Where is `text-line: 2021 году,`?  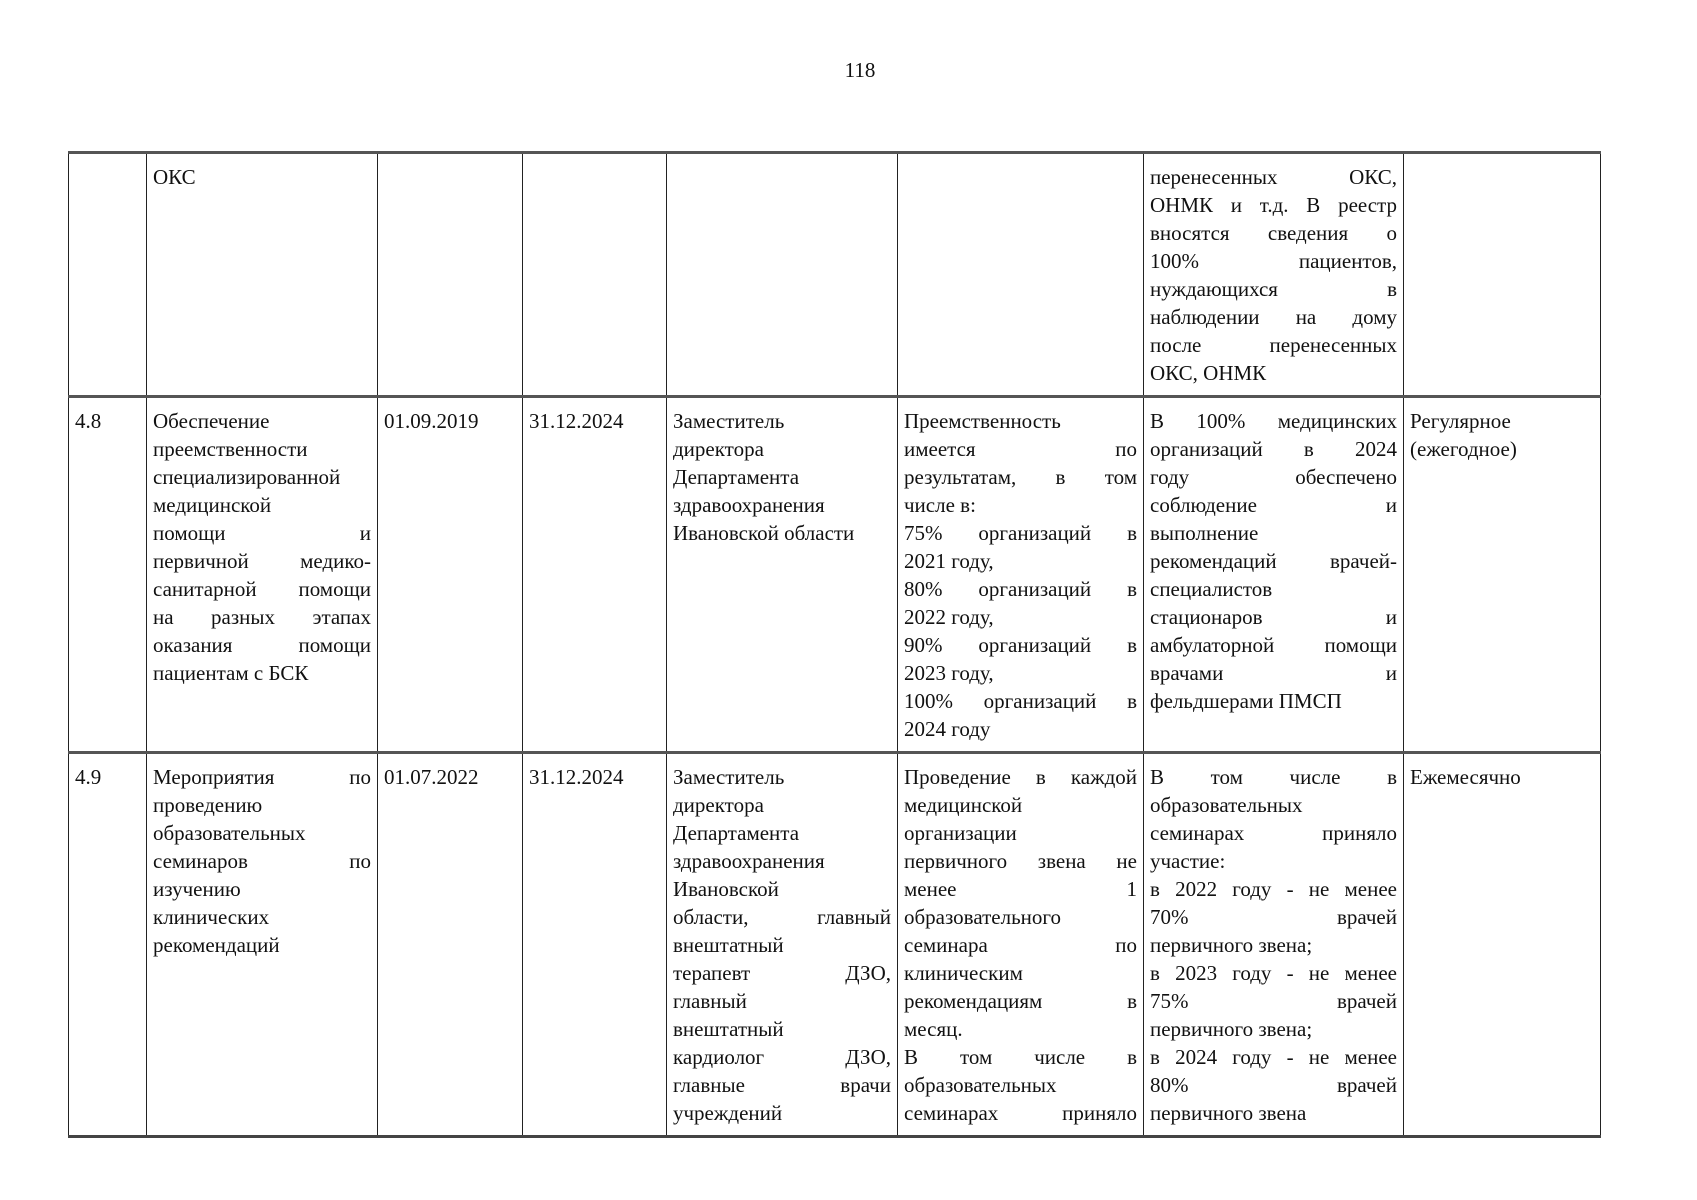
text-line: 2021 году, is located at coordinates (949, 561).